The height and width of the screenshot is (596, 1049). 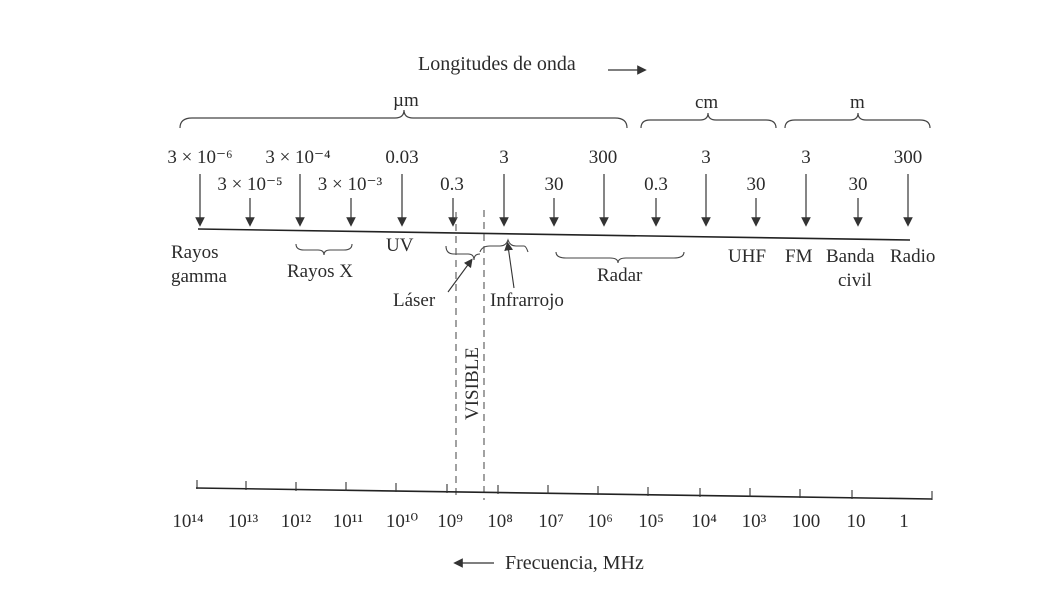 What do you see at coordinates (527, 300) in the screenshot?
I see `band-label-infrared: Infrarrojo` at bounding box center [527, 300].